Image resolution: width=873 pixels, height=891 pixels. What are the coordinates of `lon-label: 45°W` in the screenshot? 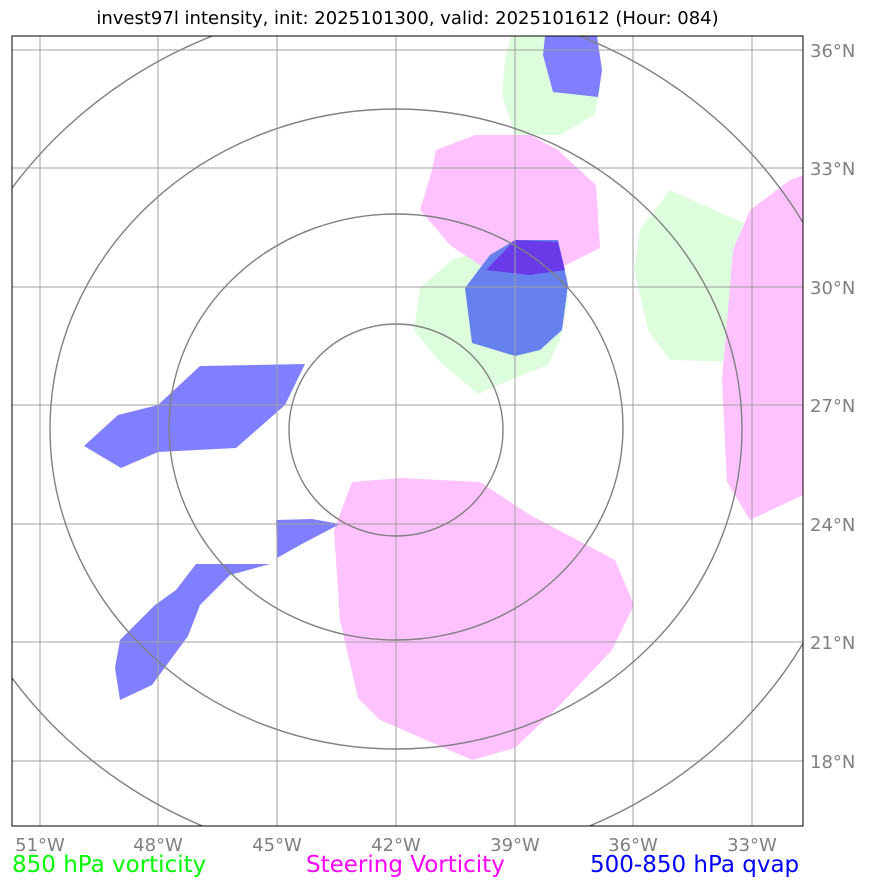 It's located at (277, 845).